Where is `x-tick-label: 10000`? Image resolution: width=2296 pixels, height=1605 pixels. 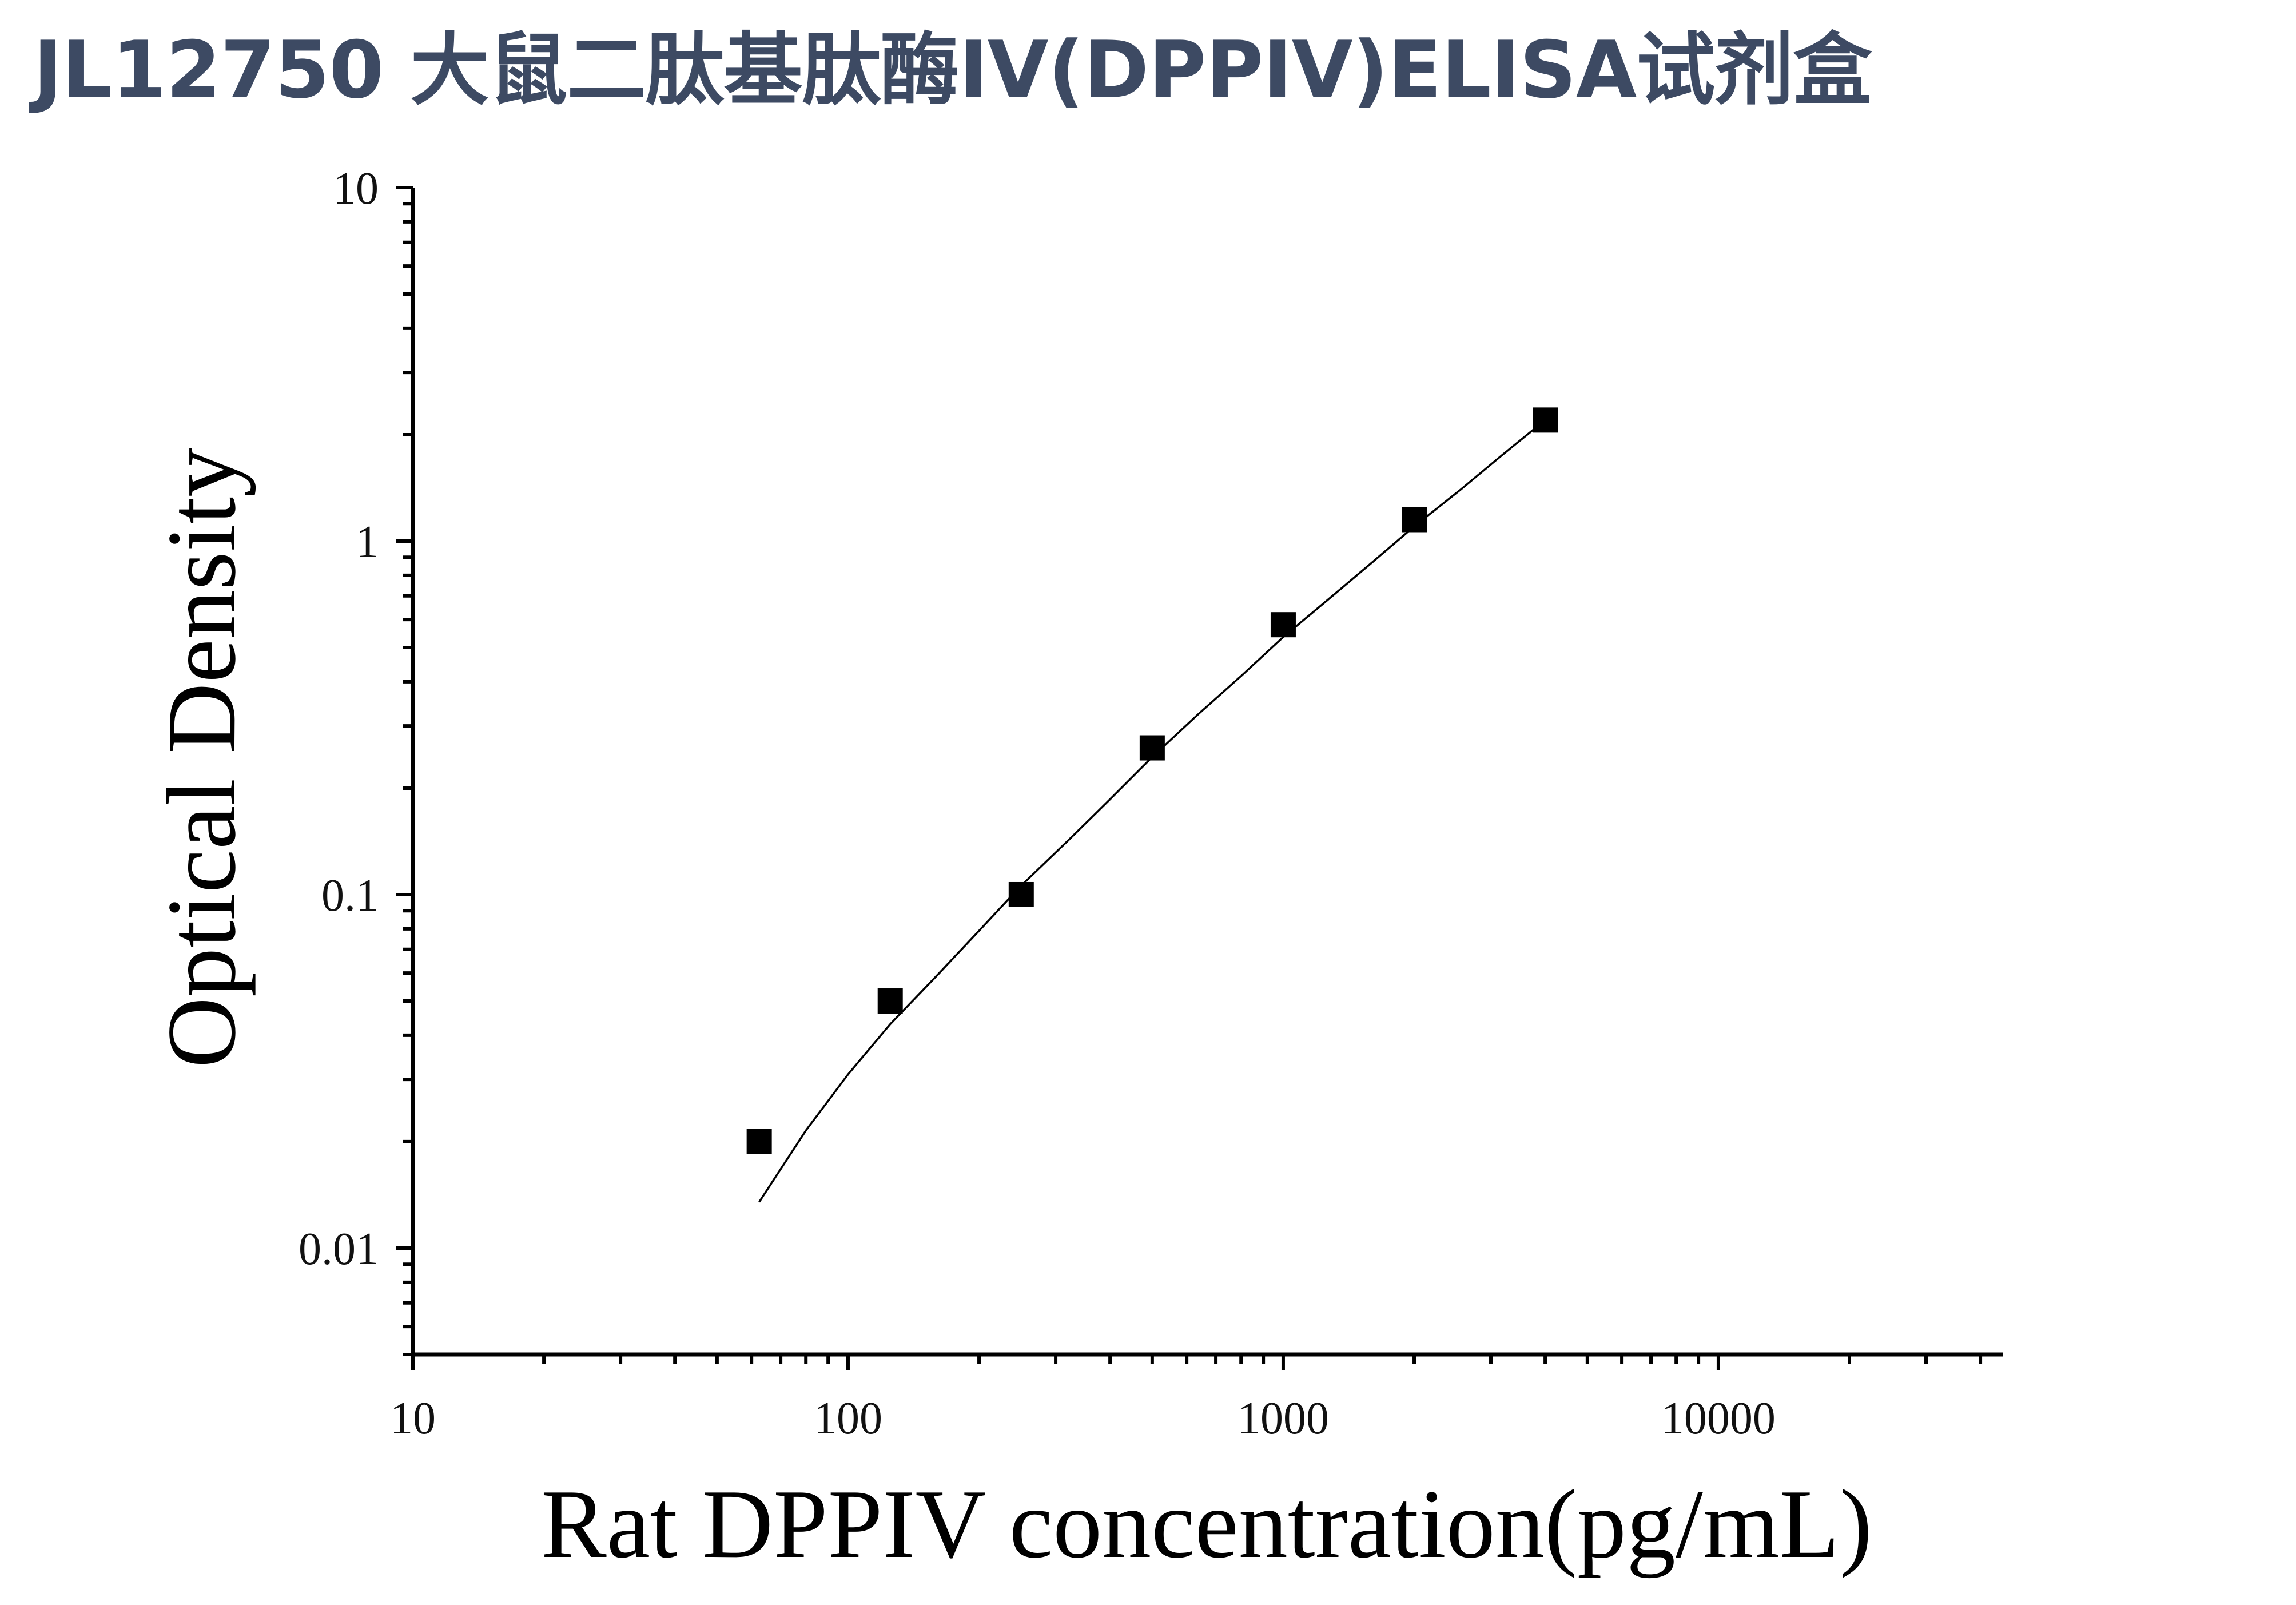 x-tick-label: 10000 is located at coordinates (1719, 1418).